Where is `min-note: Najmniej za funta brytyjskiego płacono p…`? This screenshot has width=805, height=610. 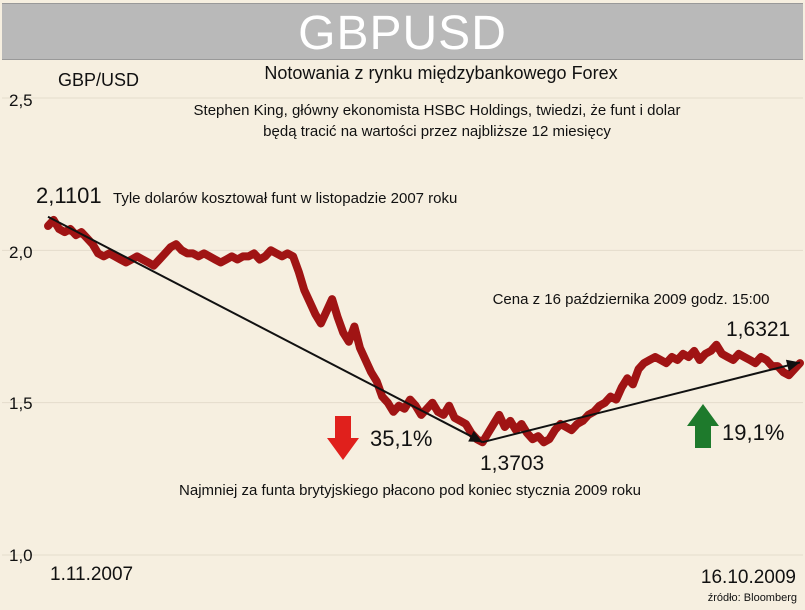 min-note: Najmniej za funta brytyjskiego płacono p… is located at coordinates (410, 490).